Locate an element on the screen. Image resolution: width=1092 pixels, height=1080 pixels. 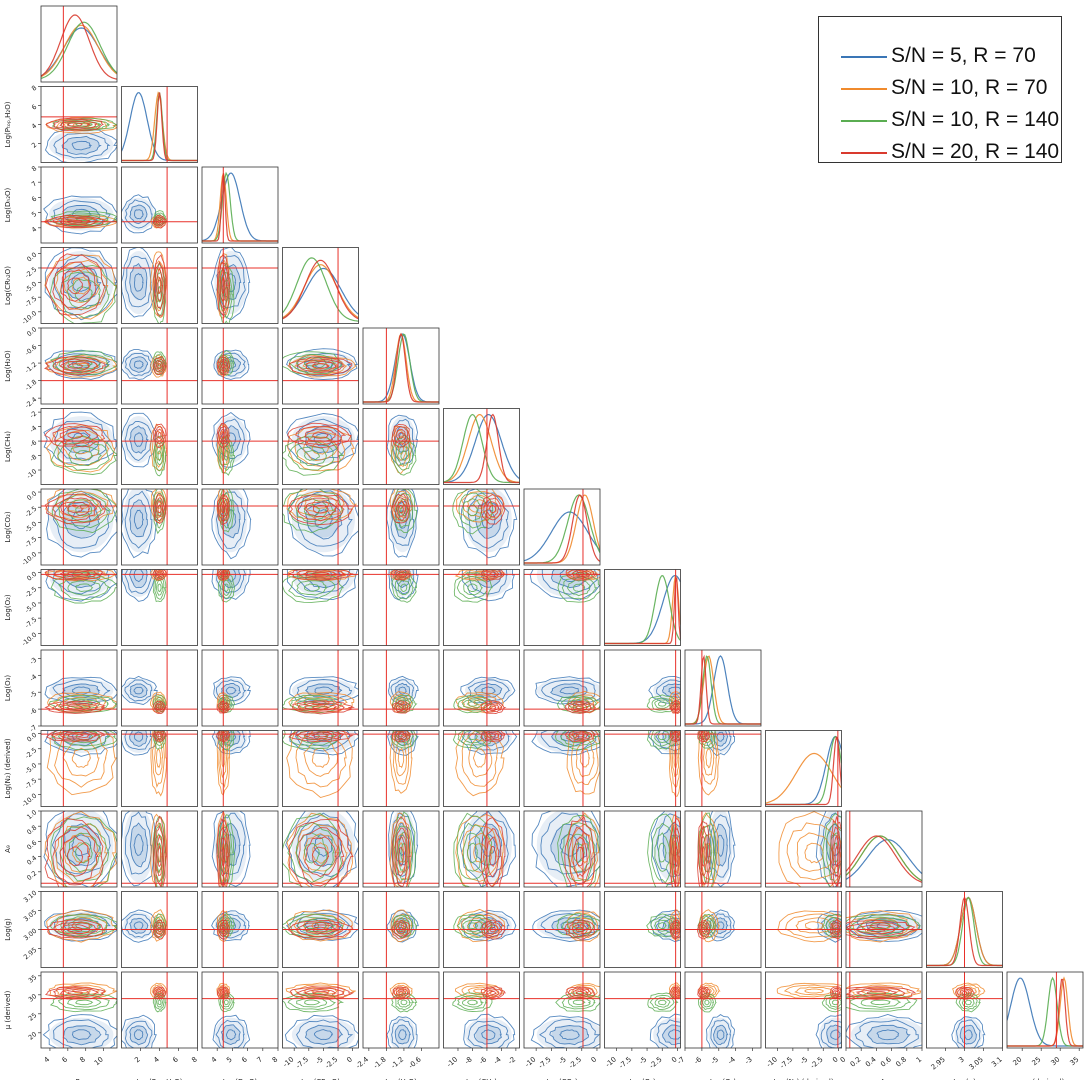
x-tick-label: 0 is located at coordinates (835, 1059).